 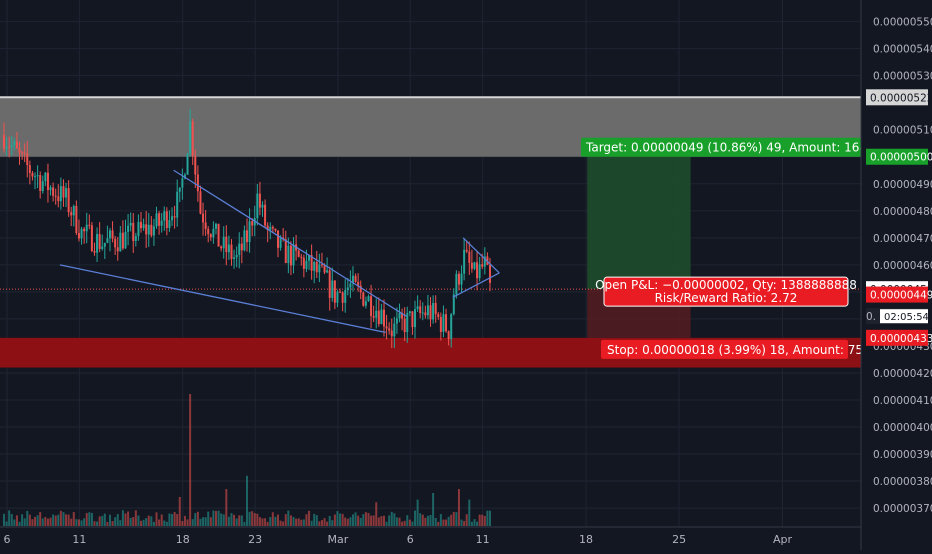 What do you see at coordinates (902, 401) in the screenshot?
I see `price-tick-label: 0.00000410` at bounding box center [902, 401].